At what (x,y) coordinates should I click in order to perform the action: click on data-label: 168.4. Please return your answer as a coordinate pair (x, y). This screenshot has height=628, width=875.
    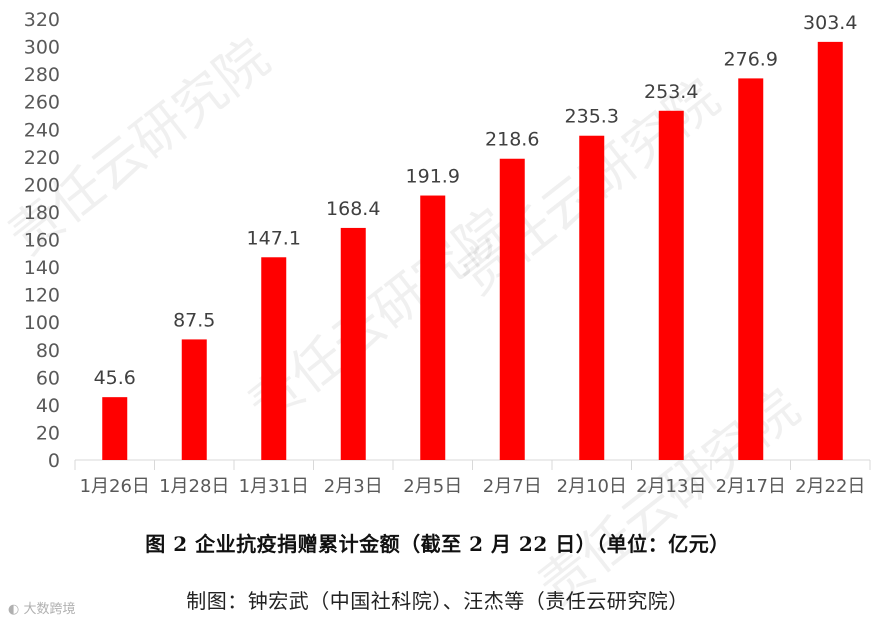
    Looking at the image, I should click on (353, 209).